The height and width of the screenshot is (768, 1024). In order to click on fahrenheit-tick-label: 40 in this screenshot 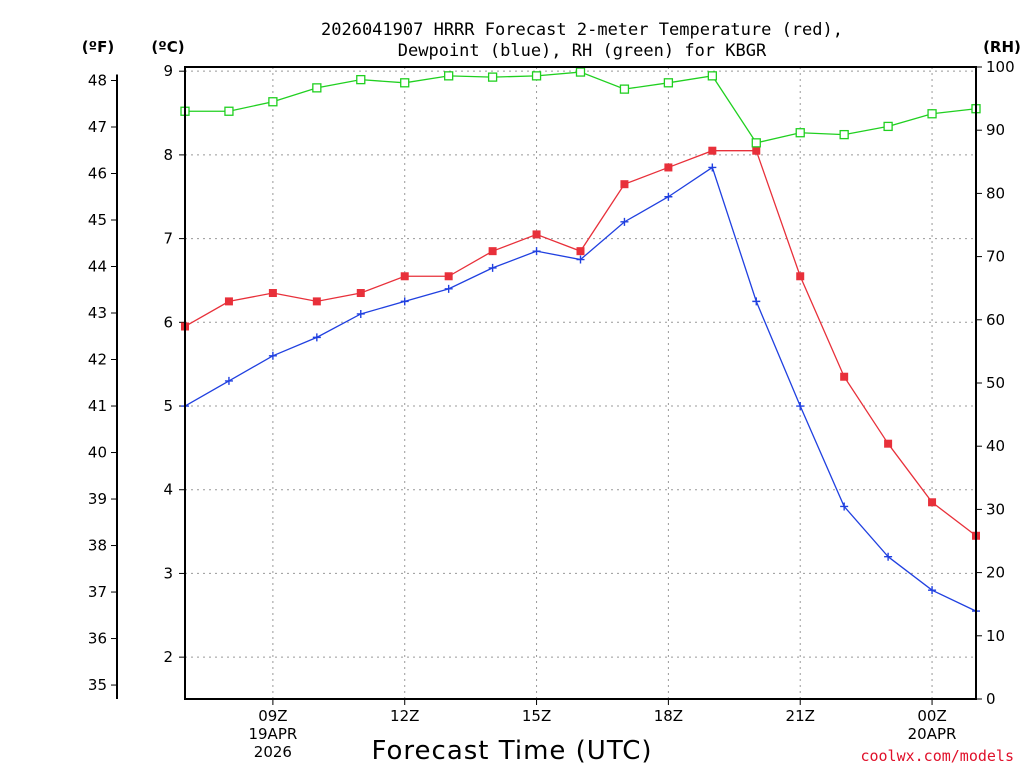, I will do `click(97, 453)`.